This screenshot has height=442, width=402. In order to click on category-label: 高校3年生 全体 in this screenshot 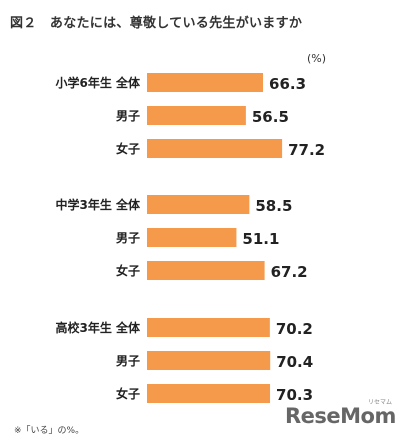, I will do `click(98, 327)`.